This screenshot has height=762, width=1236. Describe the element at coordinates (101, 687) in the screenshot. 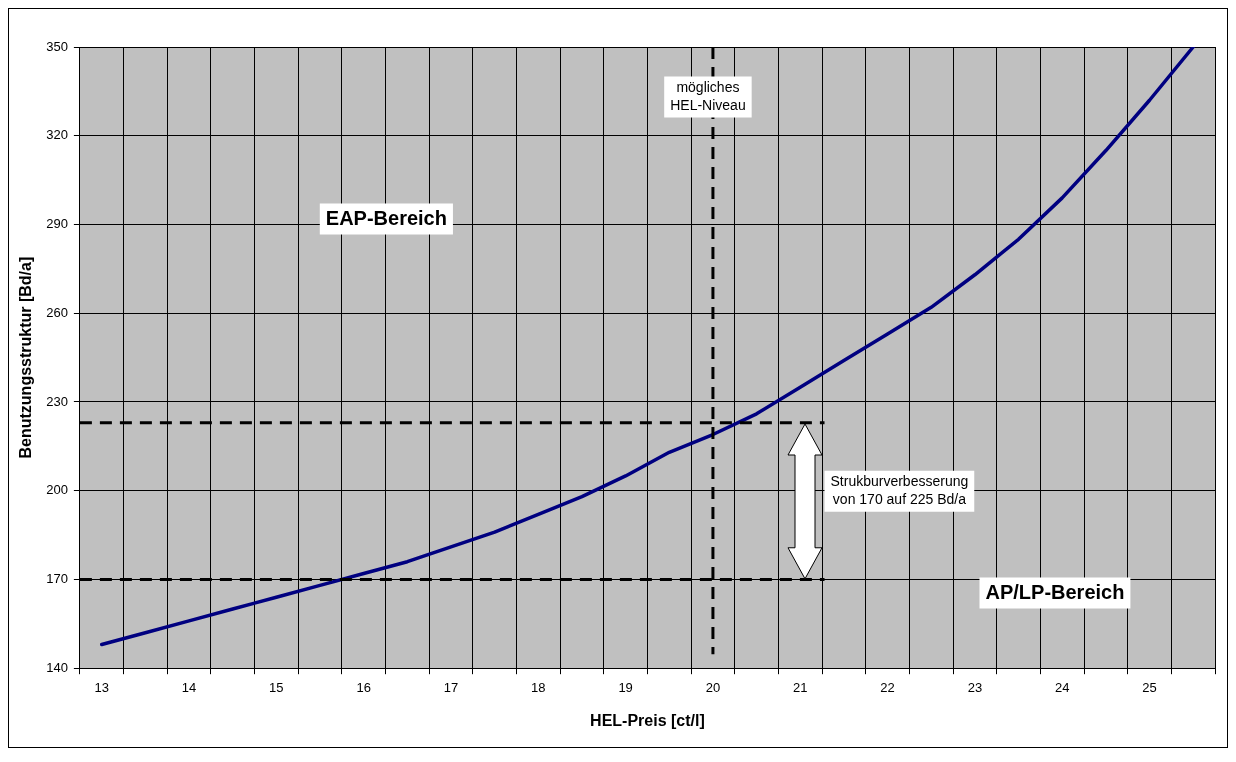

I see `x-tick-label: 13` at that location.